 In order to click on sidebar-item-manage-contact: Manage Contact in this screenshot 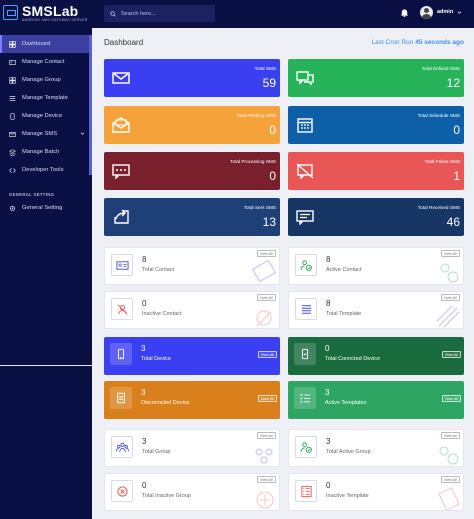, I will do `click(46, 62)`.